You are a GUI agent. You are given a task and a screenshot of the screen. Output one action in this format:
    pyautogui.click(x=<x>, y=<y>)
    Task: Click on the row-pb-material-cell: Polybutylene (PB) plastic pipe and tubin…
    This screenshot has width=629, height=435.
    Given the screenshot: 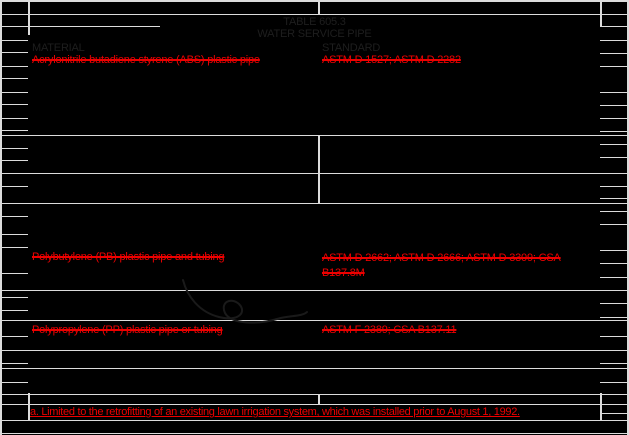 What is the action you would take?
    pyautogui.click(x=128, y=257)
    